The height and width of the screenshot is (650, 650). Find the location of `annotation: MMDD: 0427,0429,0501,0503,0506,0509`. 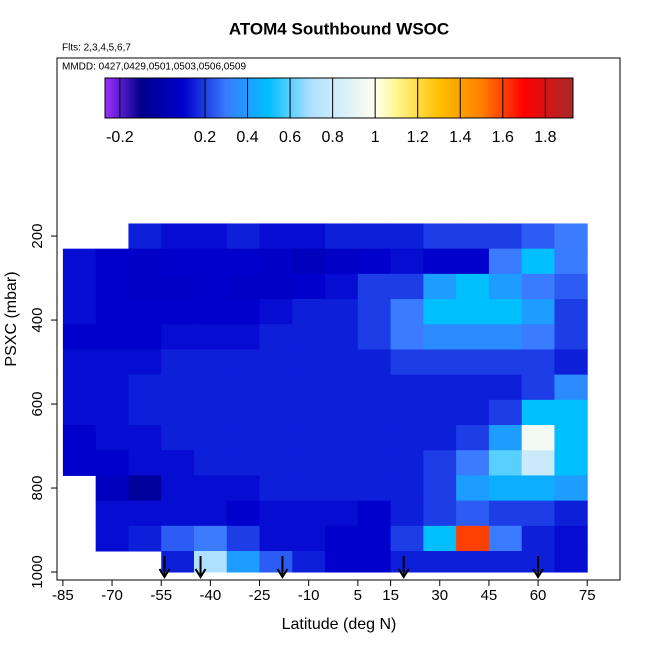

annotation: MMDD: 0427,0429,0501,0503,0506,0509 is located at coordinates (154, 67).